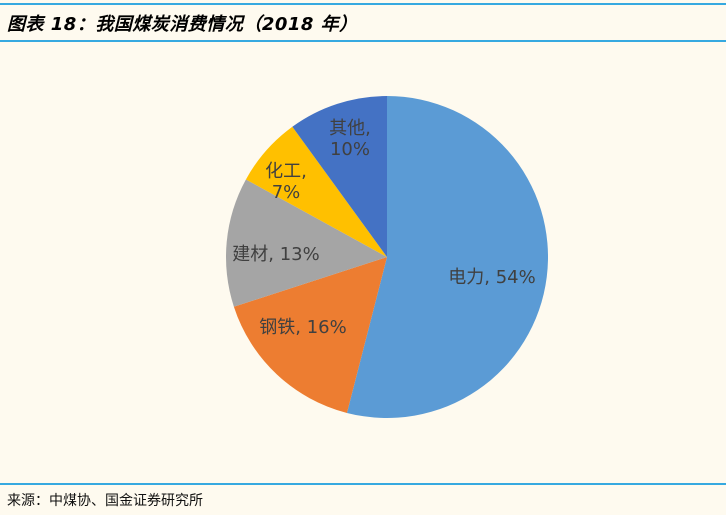 This screenshot has height=515, width=726. What do you see at coordinates (302, 327) in the screenshot?
I see `slice-label-钢铁: 钢铁, 16%` at bounding box center [302, 327].